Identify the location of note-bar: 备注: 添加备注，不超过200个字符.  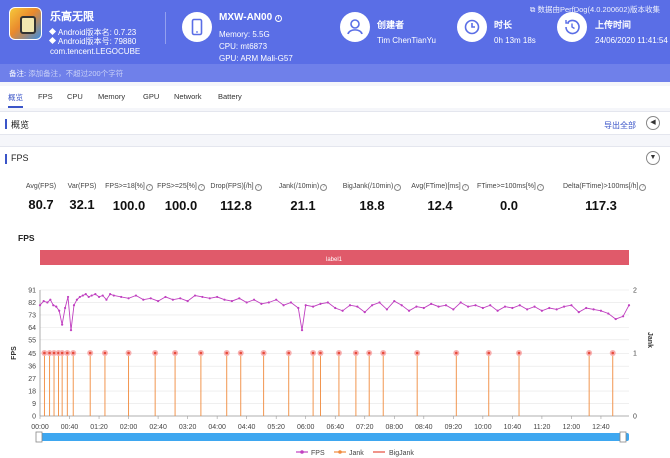
(335, 73).